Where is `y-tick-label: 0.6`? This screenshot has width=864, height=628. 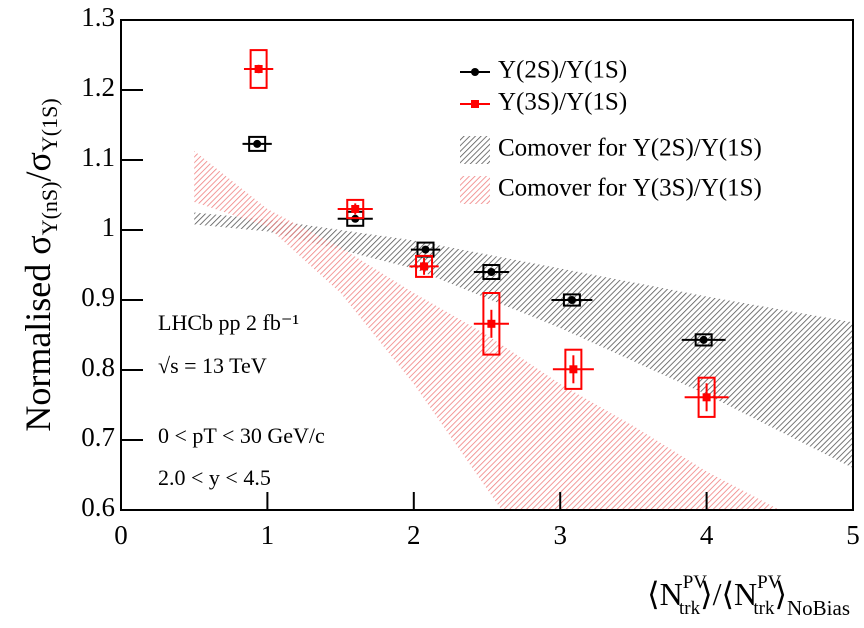 y-tick-label: 0.6 is located at coordinates (98, 507).